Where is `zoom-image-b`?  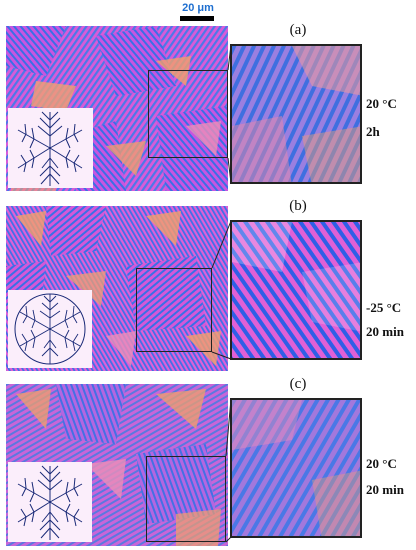 zoom-image-b is located at coordinates (296, 290).